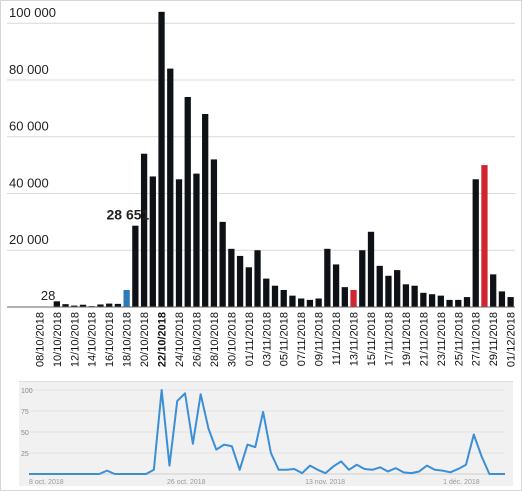 The image size is (522, 491). I want to click on x-tick-label: 25/11/2018, so click(459, 339).